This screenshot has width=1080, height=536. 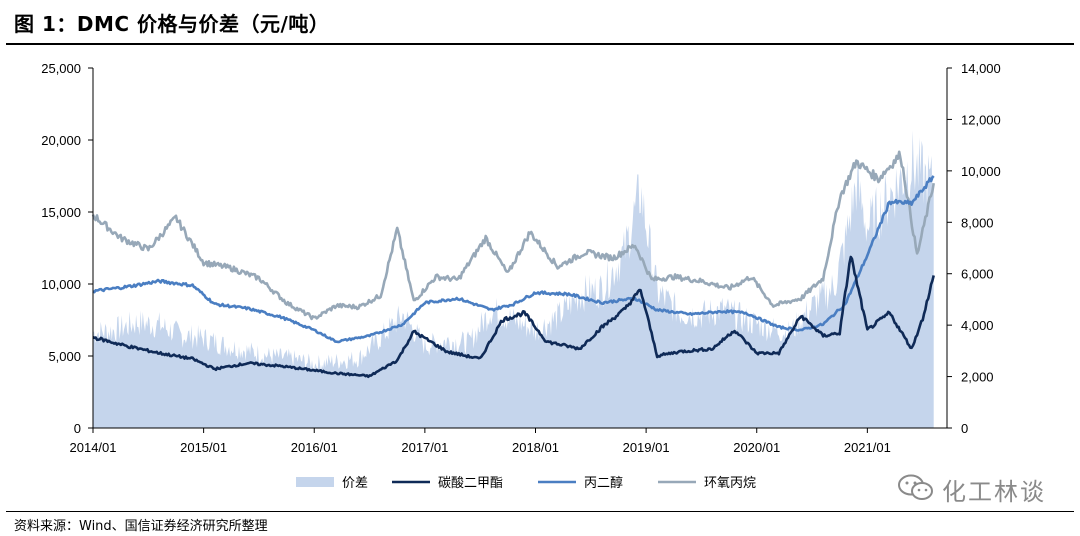 I want to click on x-tick-label: 2020/01, so click(x=756, y=447).